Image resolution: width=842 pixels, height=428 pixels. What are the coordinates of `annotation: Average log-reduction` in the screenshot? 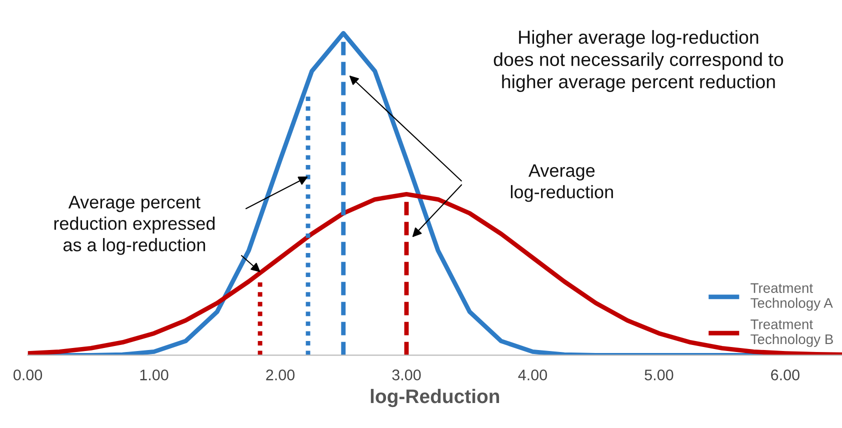 It's located at (561, 183).